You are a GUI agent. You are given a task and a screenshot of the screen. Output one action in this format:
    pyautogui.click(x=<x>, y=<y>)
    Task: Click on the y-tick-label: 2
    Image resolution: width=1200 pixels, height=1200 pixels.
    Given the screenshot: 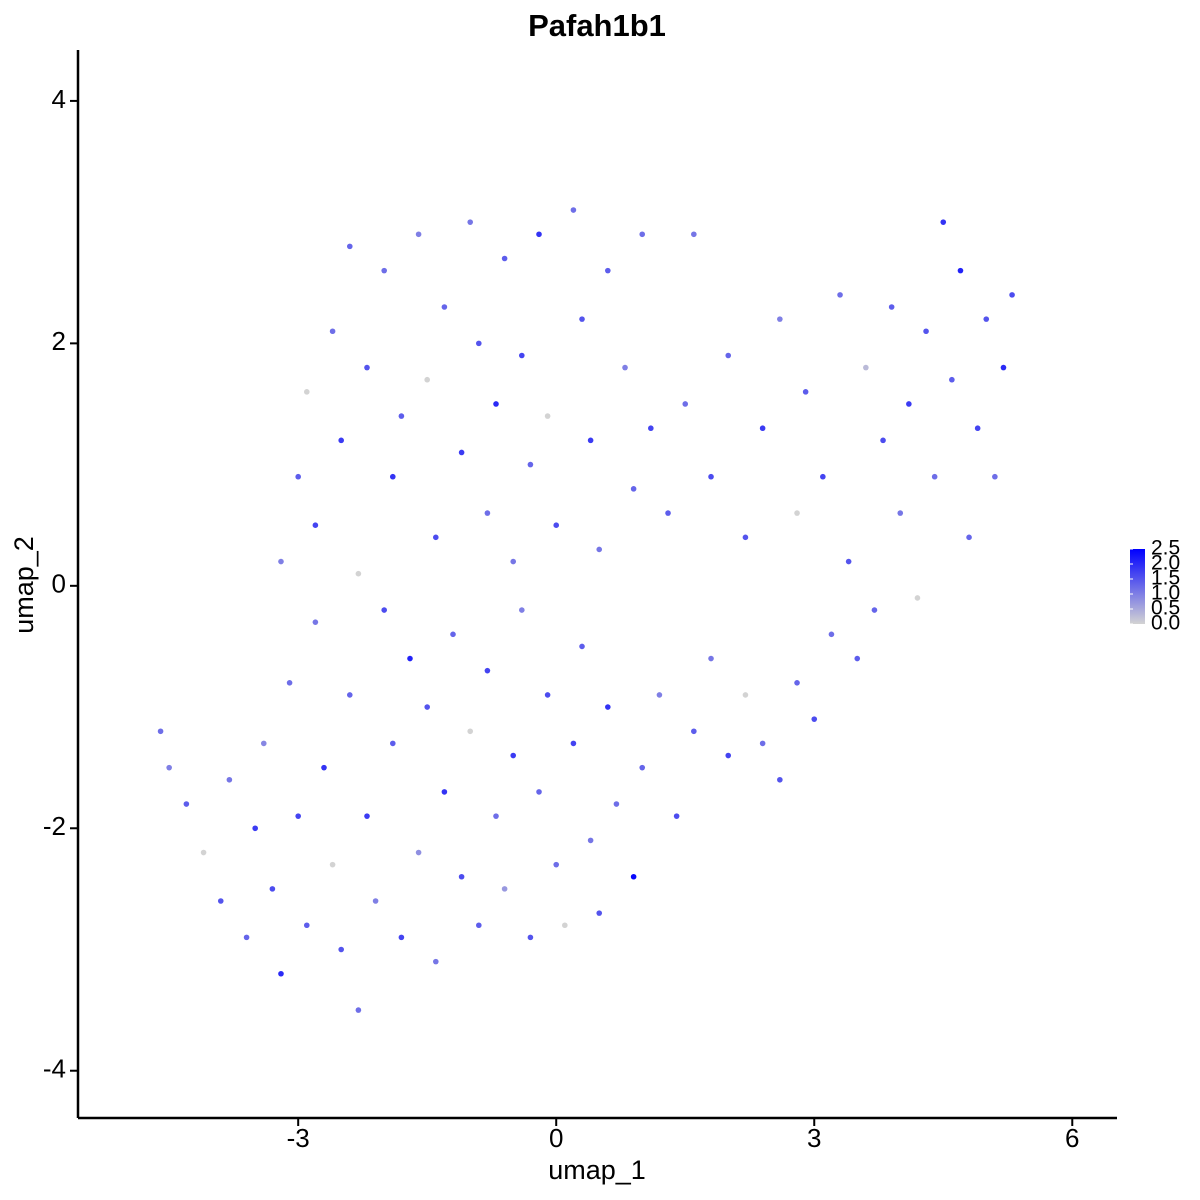 What is the action you would take?
    pyautogui.click(x=59, y=341)
    